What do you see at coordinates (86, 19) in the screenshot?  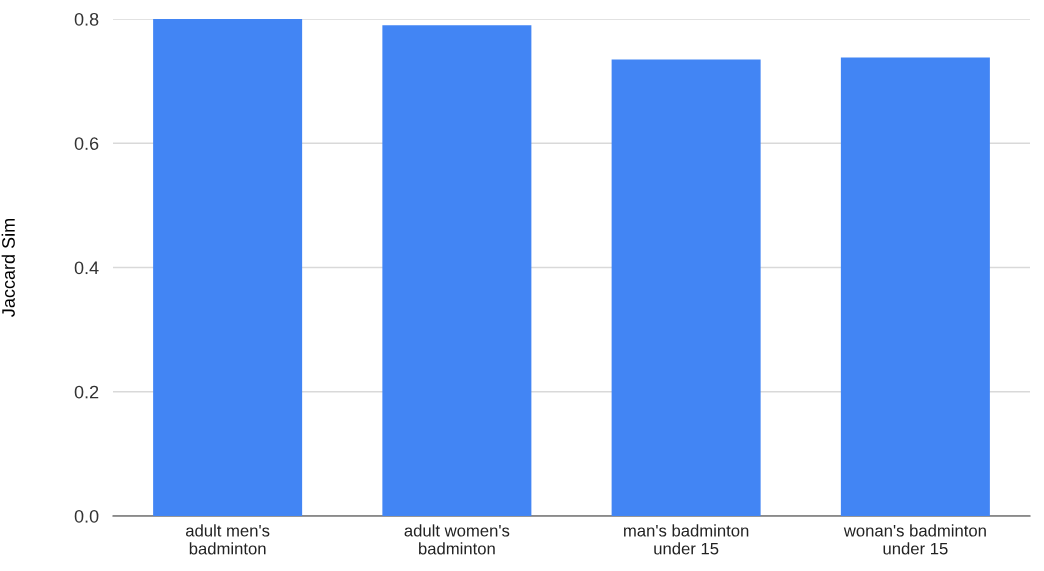 I see `y-tick-label: 0.8` at bounding box center [86, 19].